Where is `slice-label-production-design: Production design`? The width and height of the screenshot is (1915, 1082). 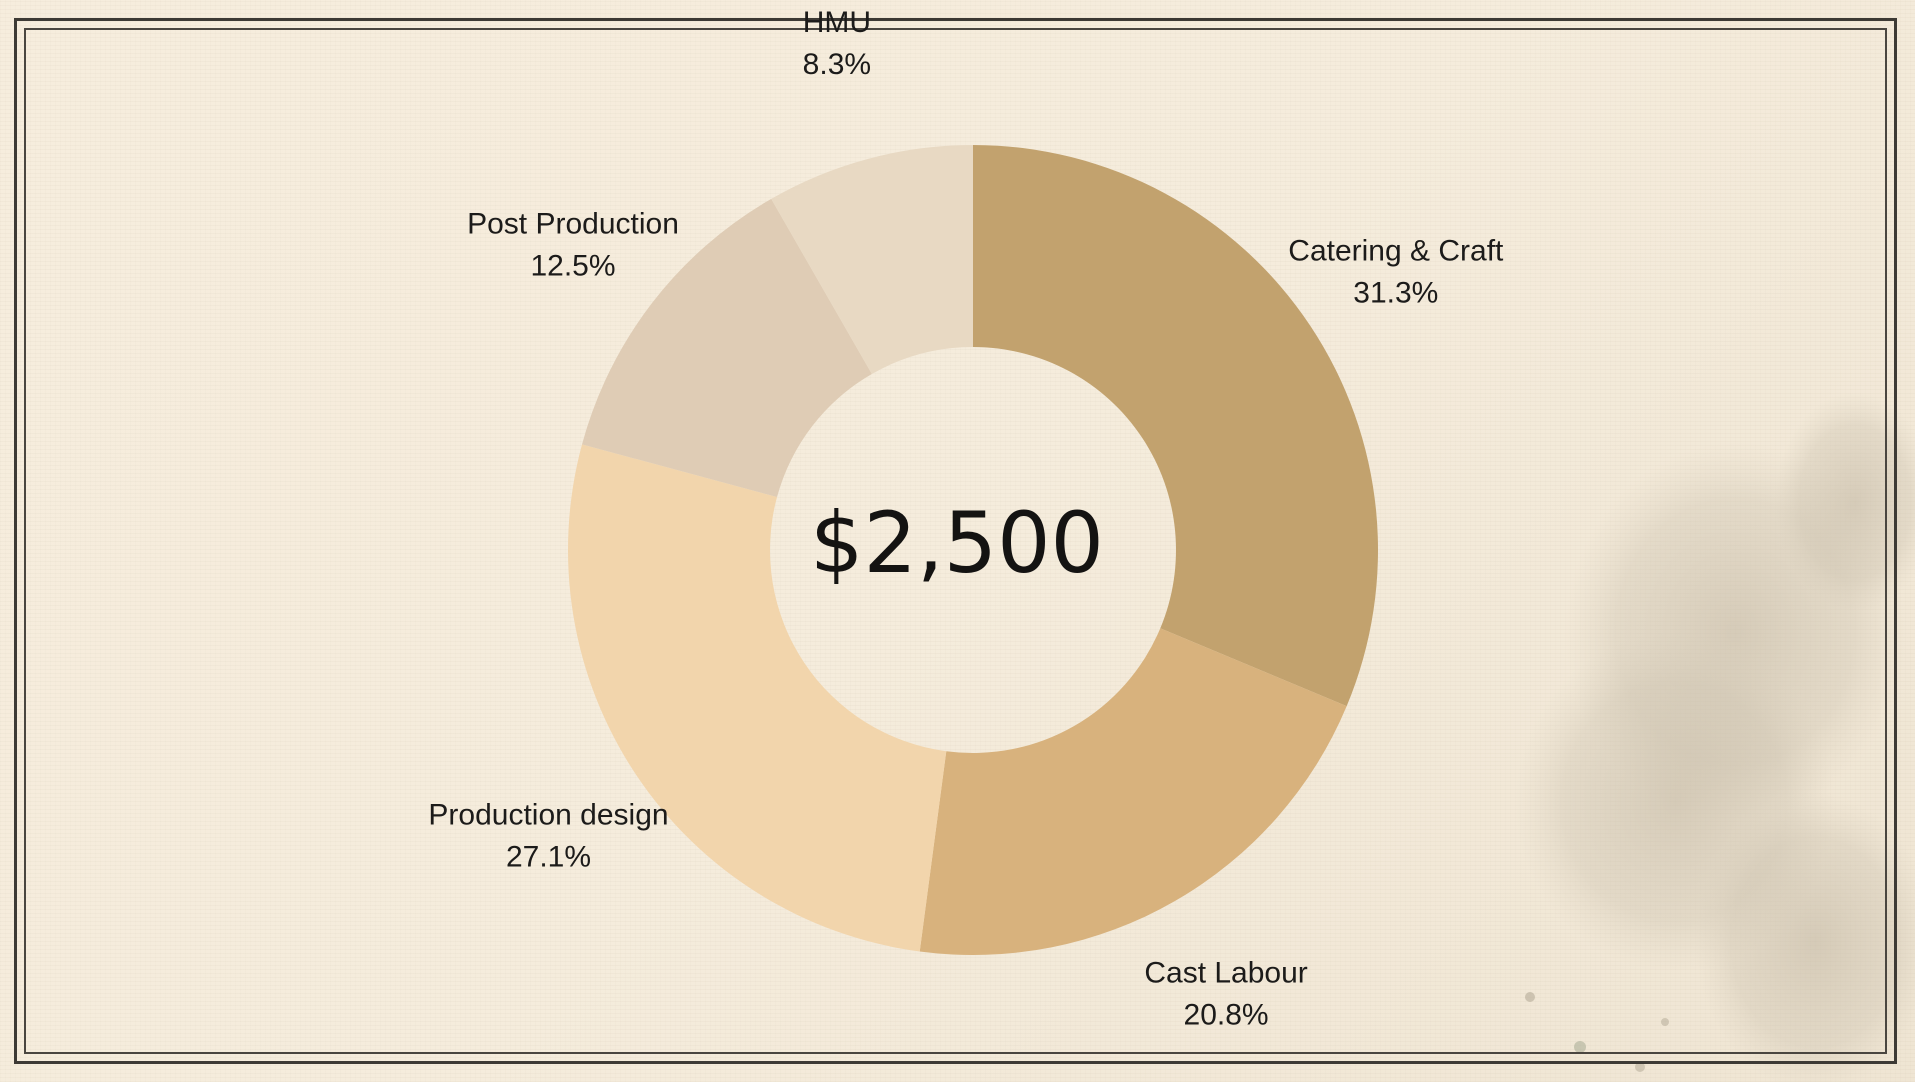 slice-label-production-design: Production design is located at coordinates (548, 815).